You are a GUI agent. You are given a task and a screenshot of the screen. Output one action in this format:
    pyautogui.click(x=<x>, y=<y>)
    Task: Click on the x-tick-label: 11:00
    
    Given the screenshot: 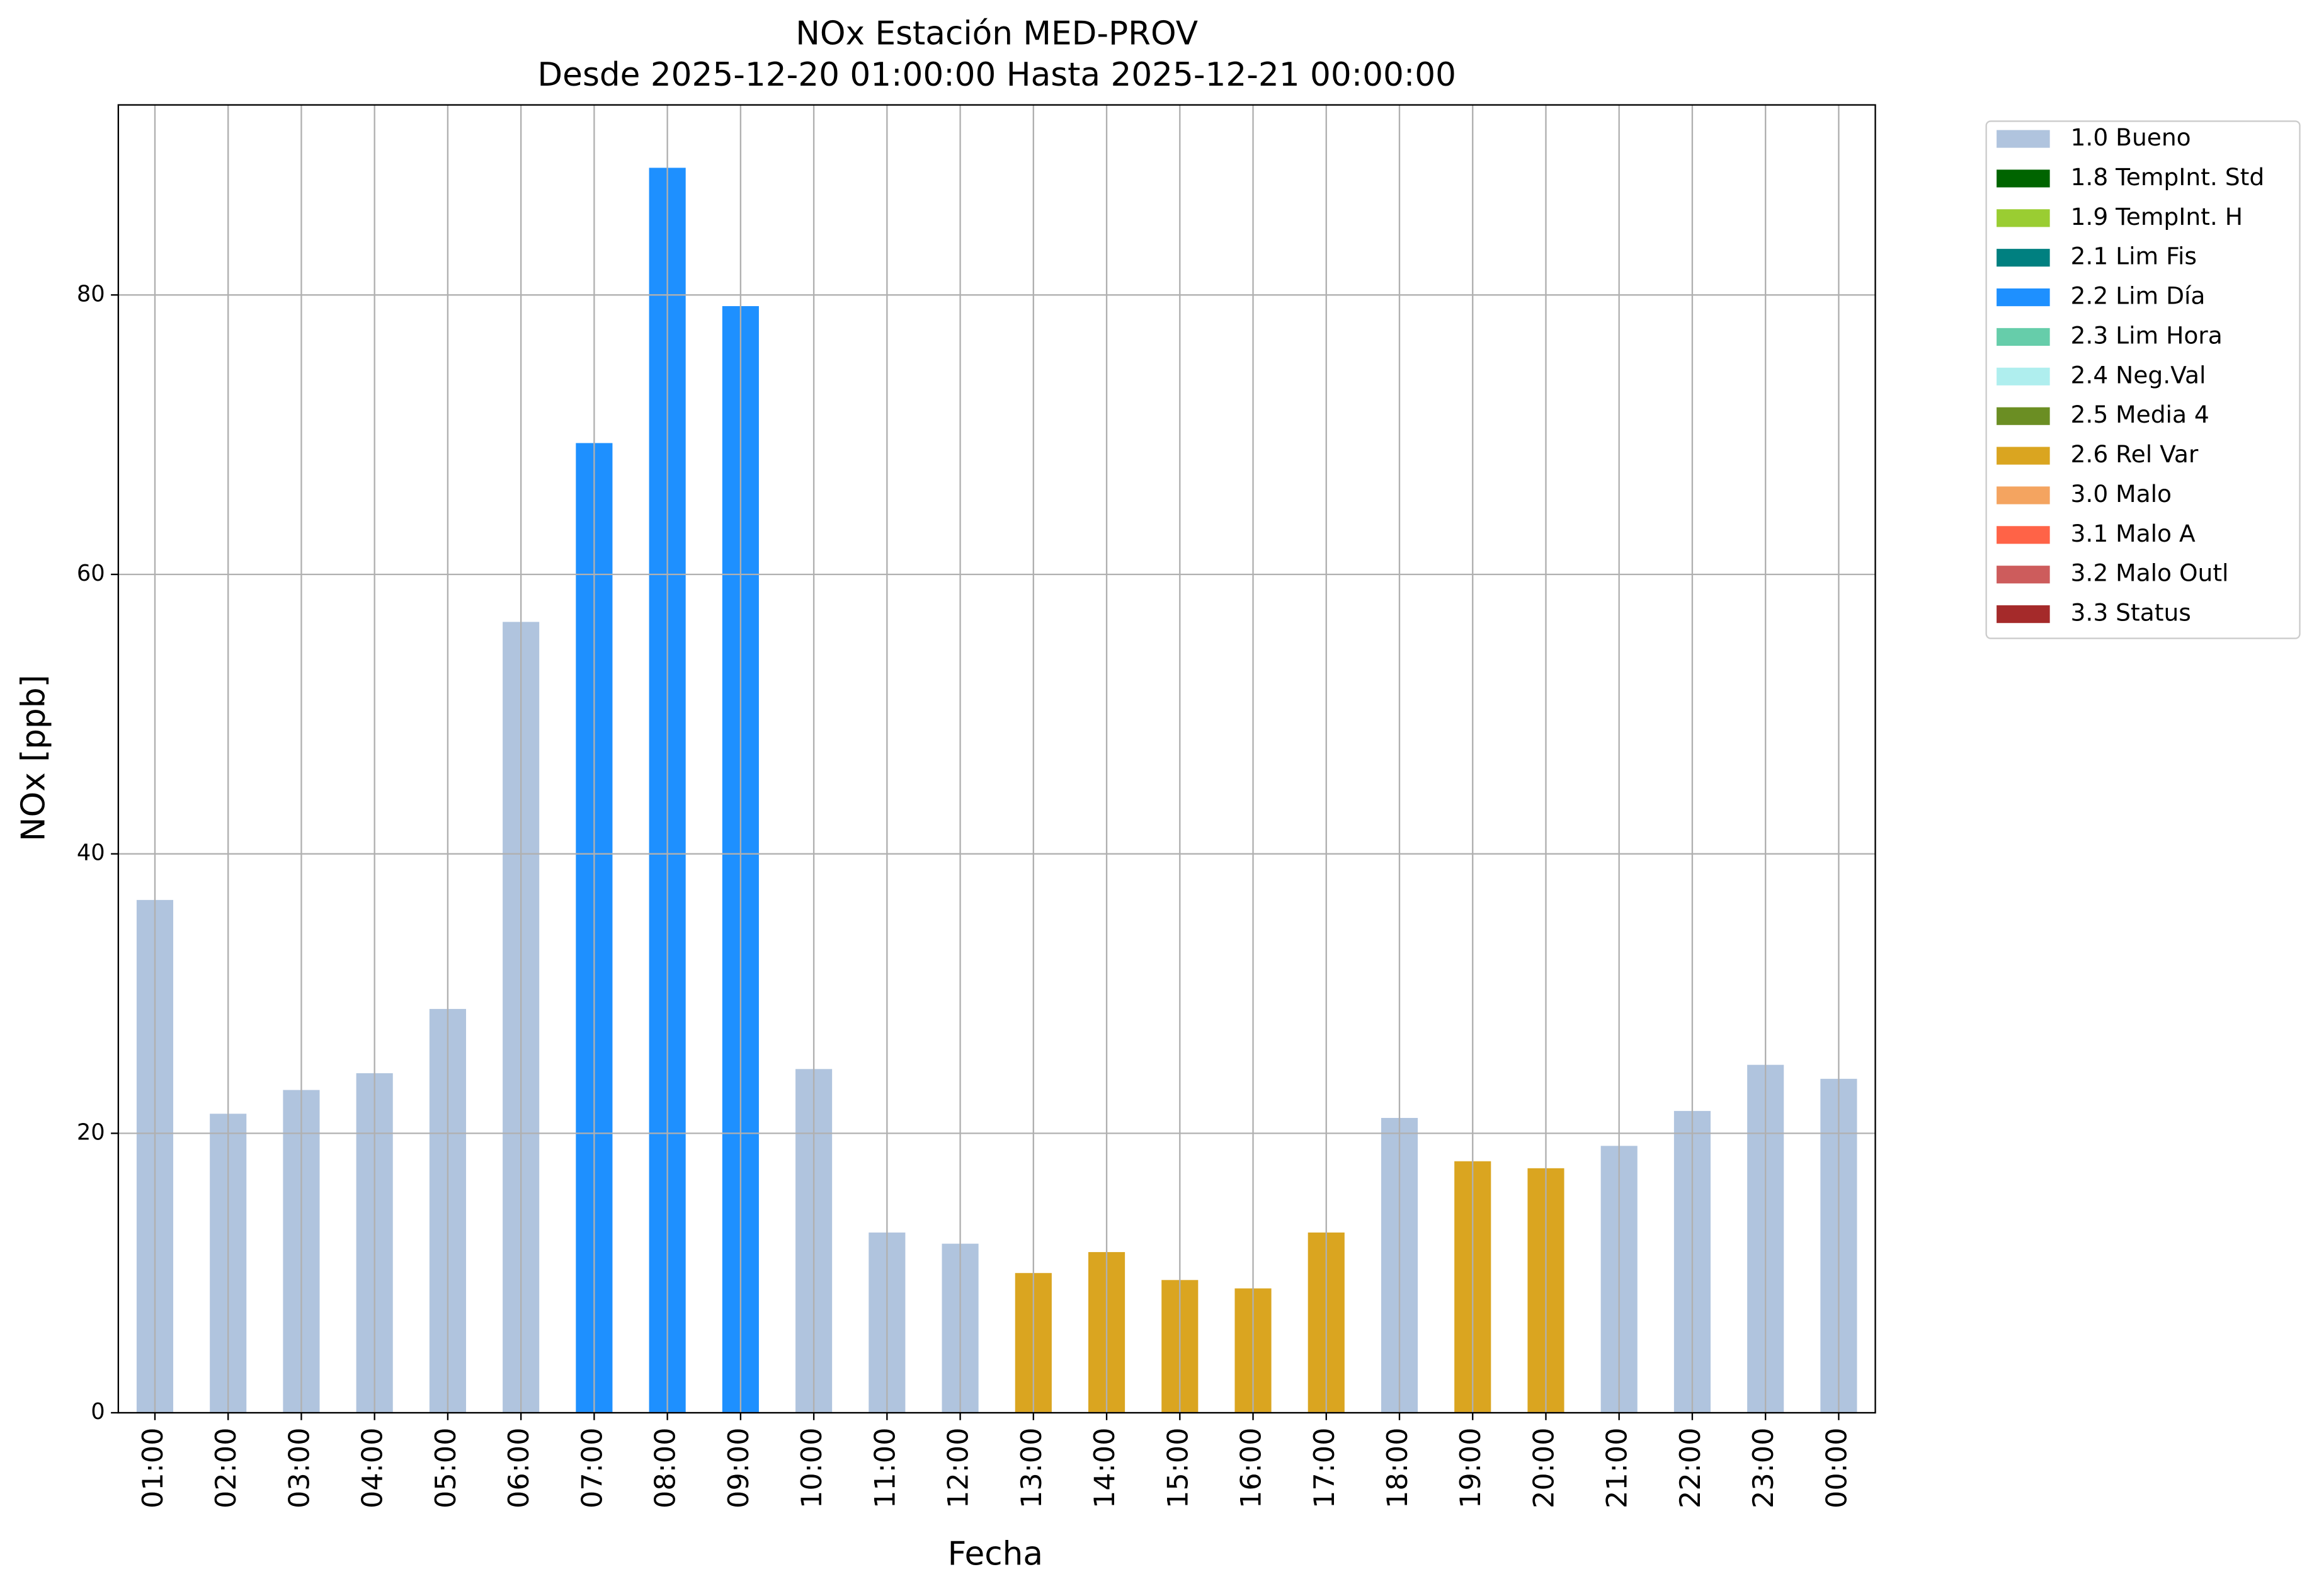 What is the action you would take?
    pyautogui.click(x=885, y=1468)
    